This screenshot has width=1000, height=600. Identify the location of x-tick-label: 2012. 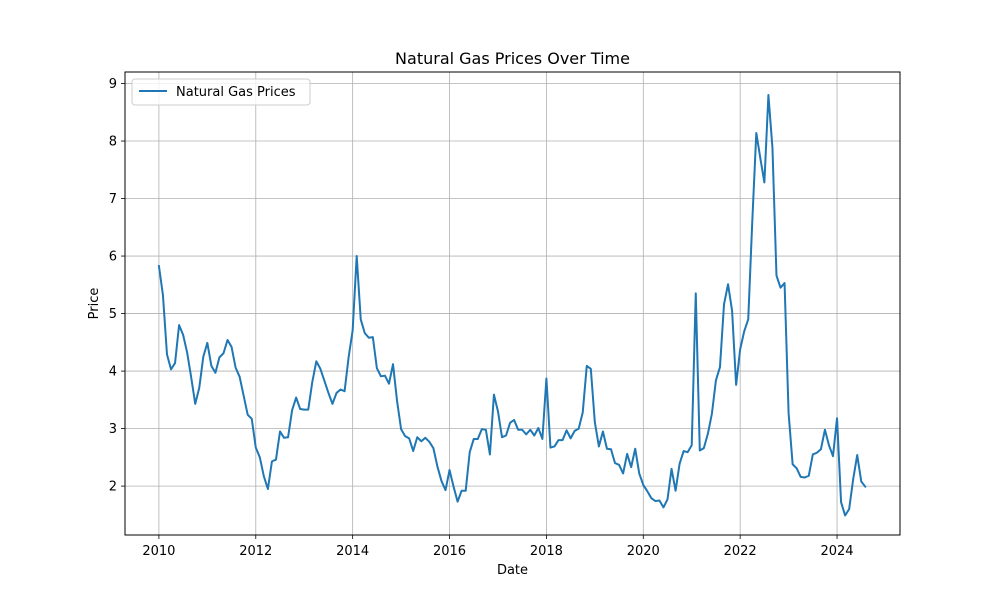
(255, 551).